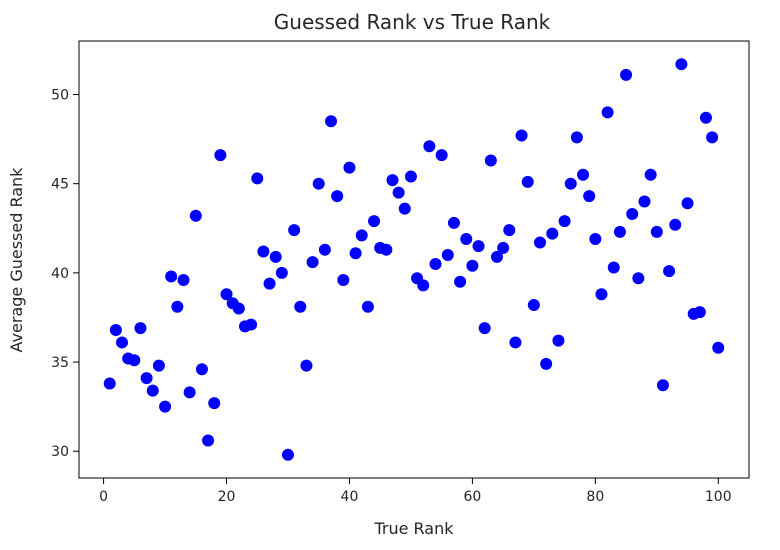  I want to click on y-tick-label: 40, so click(60, 274).